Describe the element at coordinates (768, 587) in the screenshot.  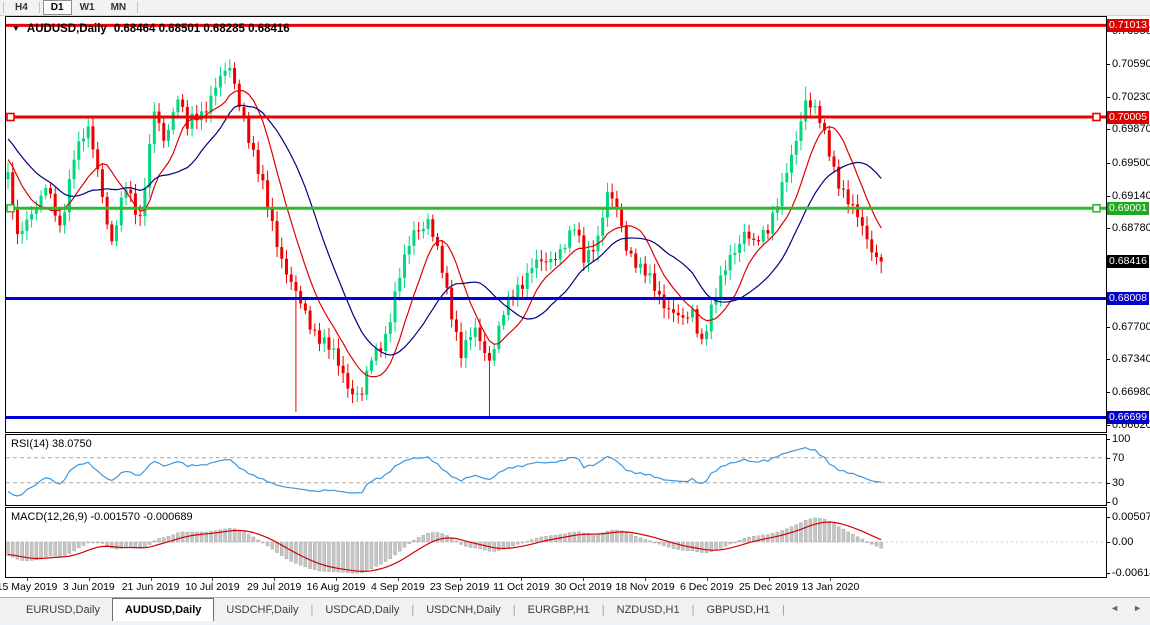
I see `date-label: 25 Dec 2019` at that location.